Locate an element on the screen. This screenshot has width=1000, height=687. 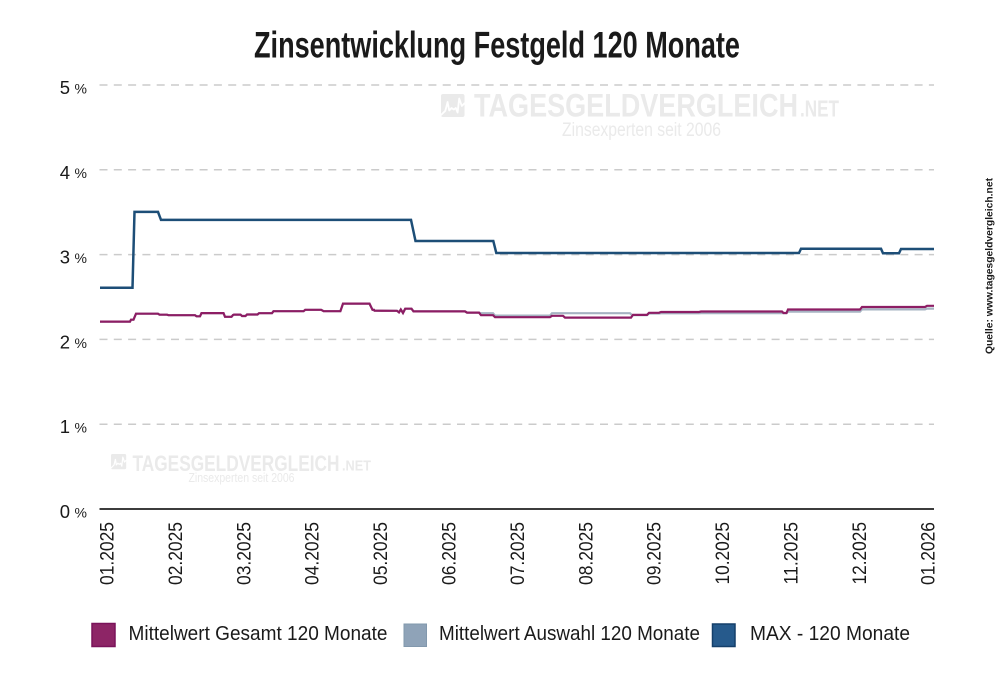
svg-text: 3 is located at coordinates (65, 257).